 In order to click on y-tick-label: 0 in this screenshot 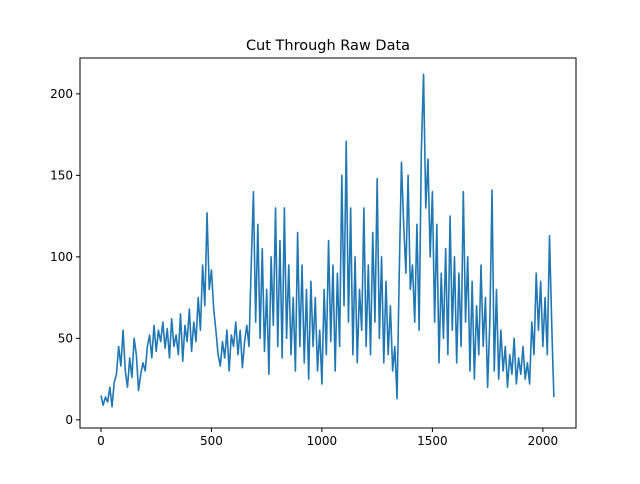, I will do `click(69, 420)`.